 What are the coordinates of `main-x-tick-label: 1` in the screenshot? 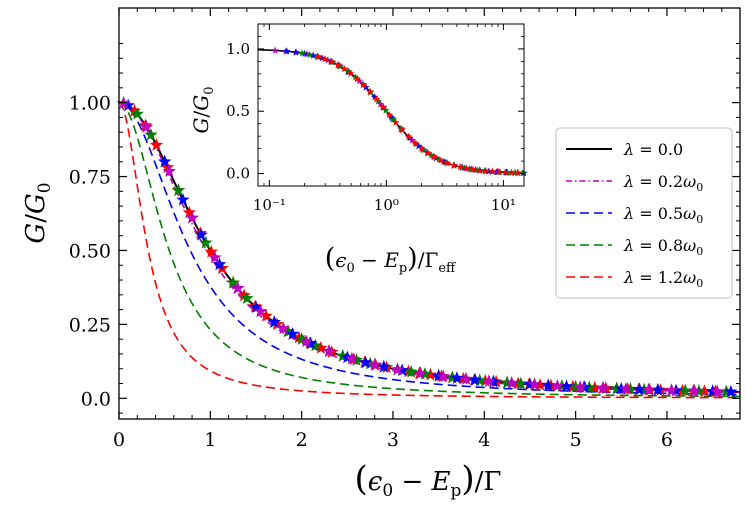 It's located at (210, 440).